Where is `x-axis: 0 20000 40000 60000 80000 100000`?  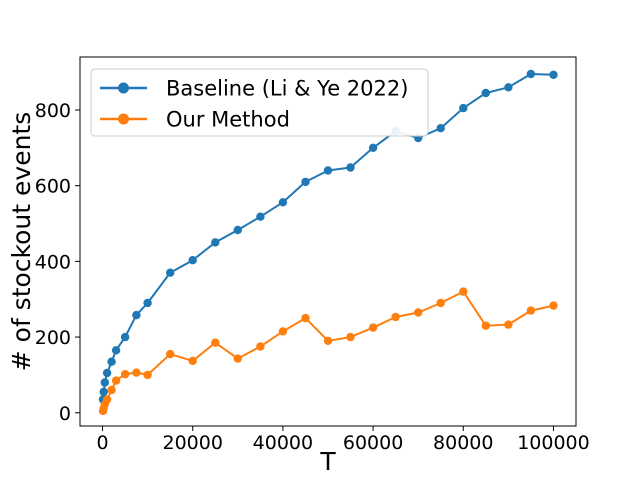 x-axis: 0 20000 40000 60000 80000 100000 is located at coordinates (343, 440).